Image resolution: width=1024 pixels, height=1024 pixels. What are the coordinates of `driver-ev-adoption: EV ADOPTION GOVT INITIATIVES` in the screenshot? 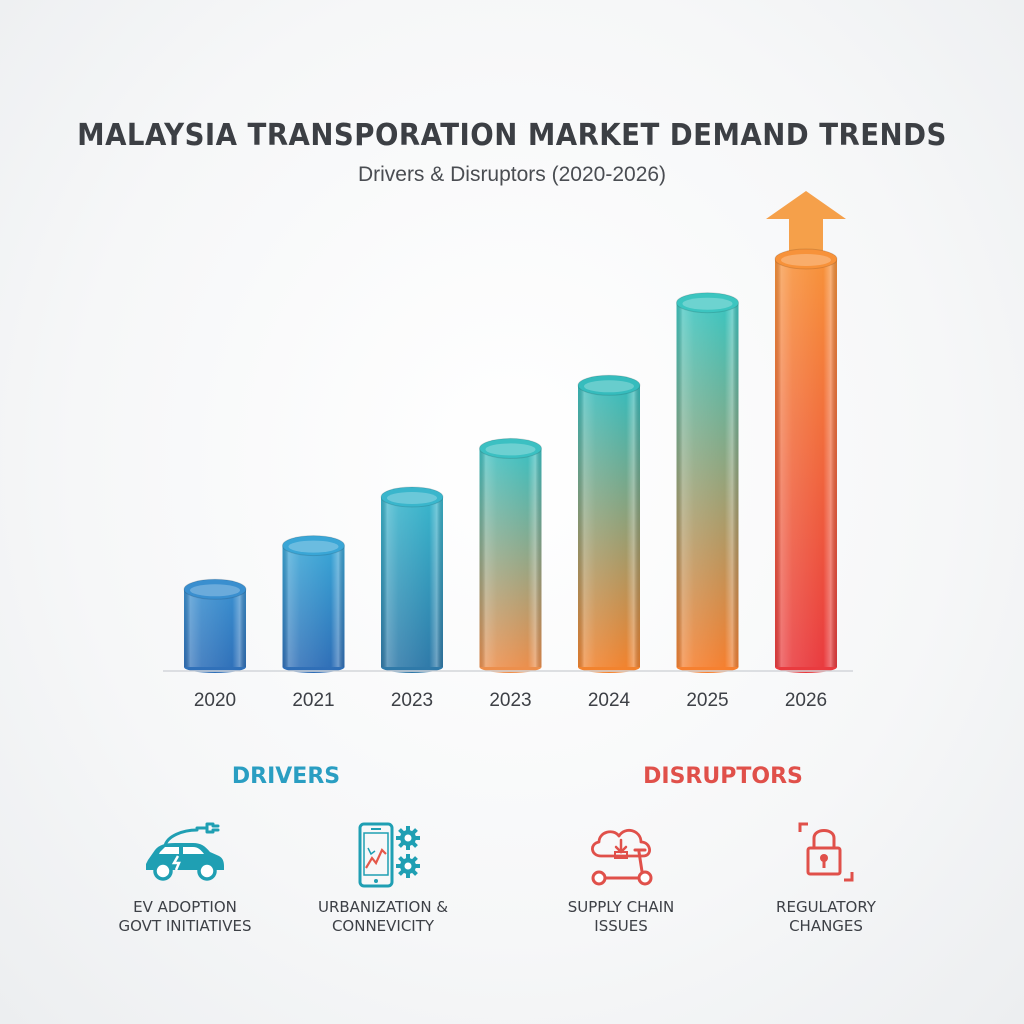 It's located at (185, 877).